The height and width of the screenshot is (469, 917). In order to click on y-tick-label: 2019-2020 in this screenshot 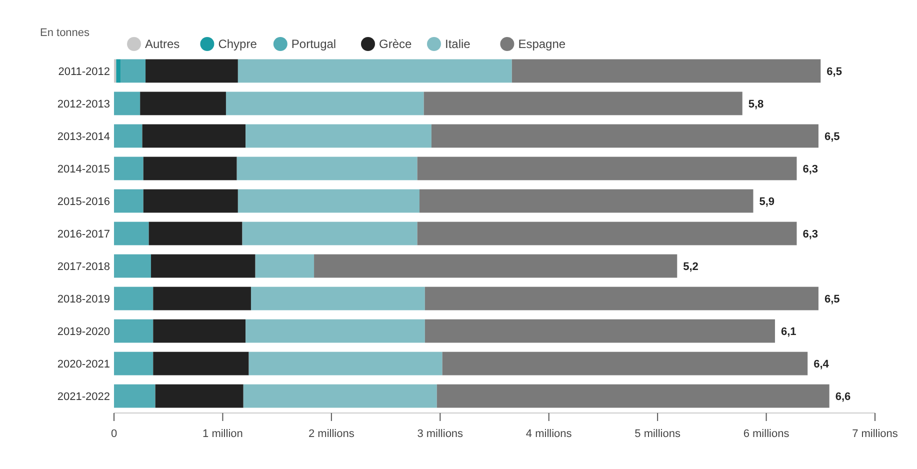, I will do `click(83, 332)`.